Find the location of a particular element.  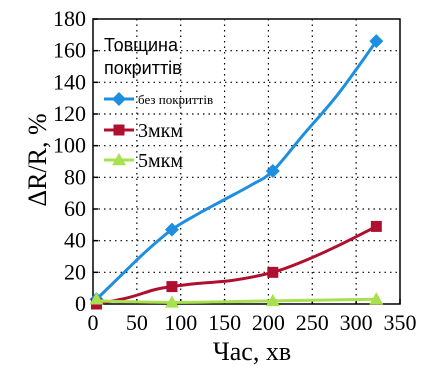

legend-title-line2: покриттів is located at coordinates (143, 68).